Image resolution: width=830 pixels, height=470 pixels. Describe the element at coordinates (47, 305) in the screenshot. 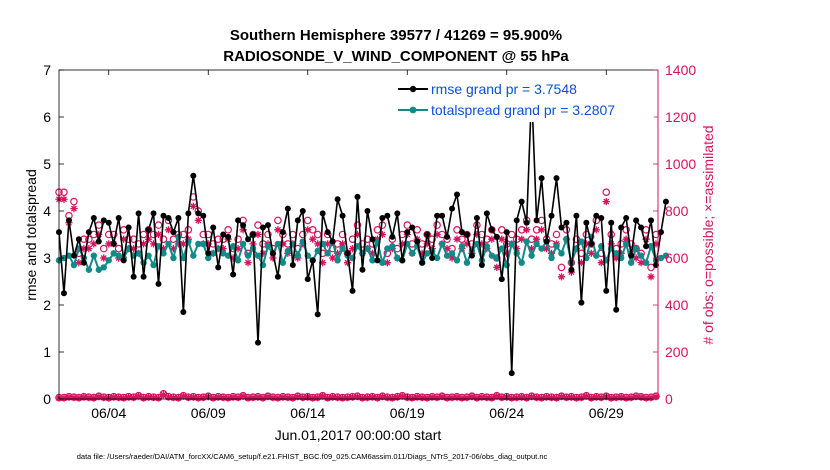

I see `y-left-tick-label: 2` at that location.